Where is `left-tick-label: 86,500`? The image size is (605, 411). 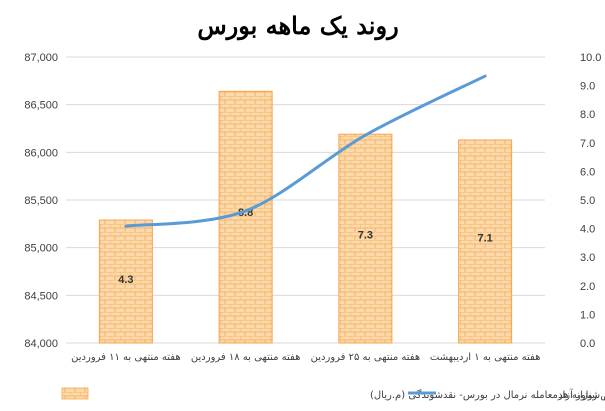 left-tick-label: 86,500 is located at coordinates (41, 106).